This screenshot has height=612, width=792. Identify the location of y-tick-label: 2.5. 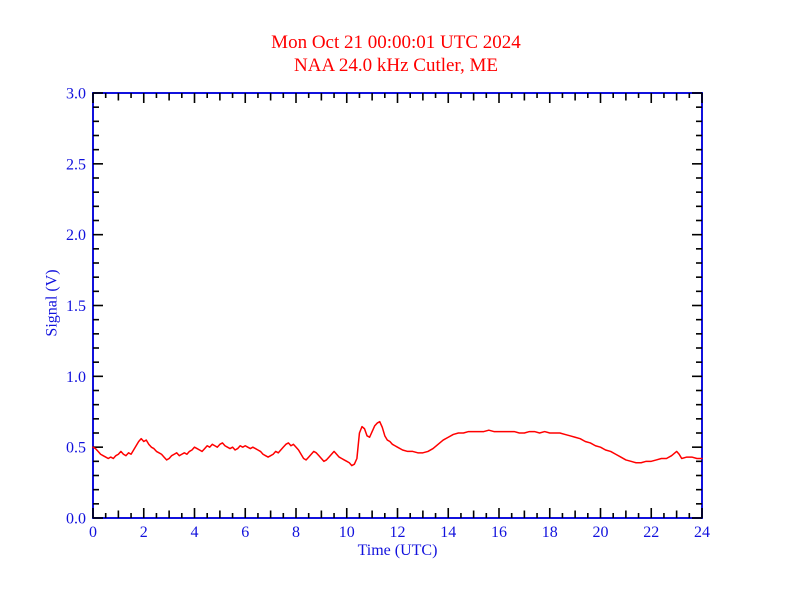
(76, 164).